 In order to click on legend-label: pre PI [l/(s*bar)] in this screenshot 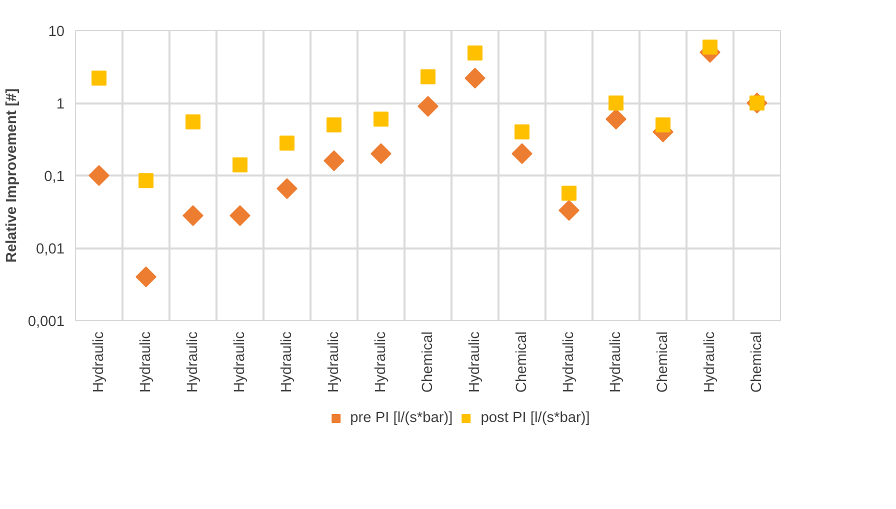, I will do `click(401, 418)`.